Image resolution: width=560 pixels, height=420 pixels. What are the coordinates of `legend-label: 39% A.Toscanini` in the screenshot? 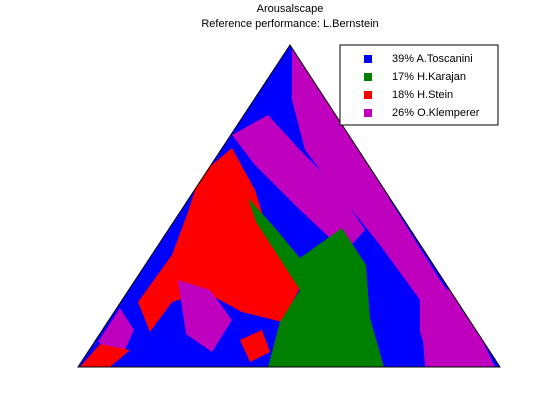 It's located at (432, 59).